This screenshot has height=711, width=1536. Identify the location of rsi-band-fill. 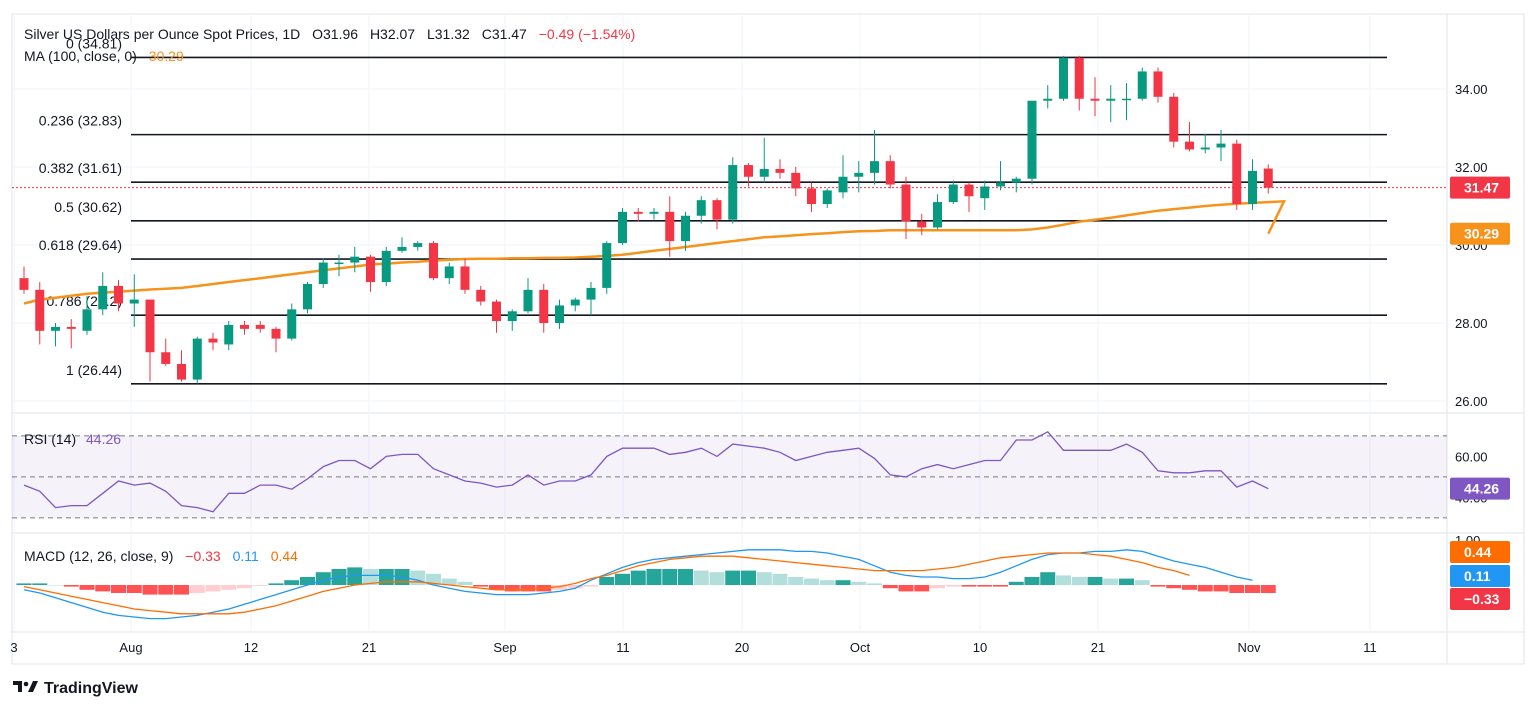
(729, 476).